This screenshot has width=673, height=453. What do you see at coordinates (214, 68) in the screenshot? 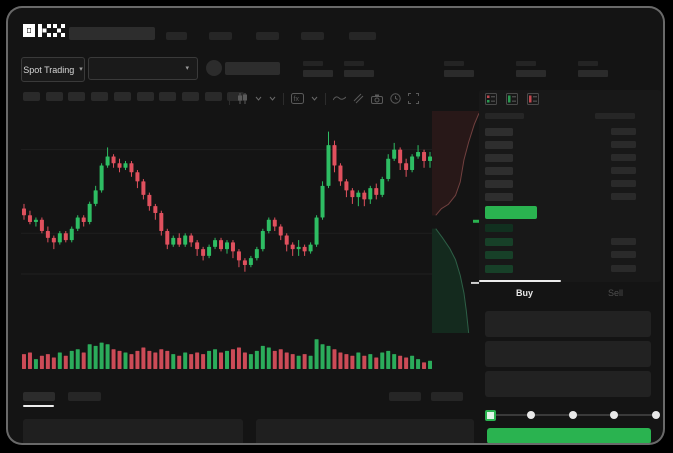
I see `coin-avatar` at bounding box center [214, 68].